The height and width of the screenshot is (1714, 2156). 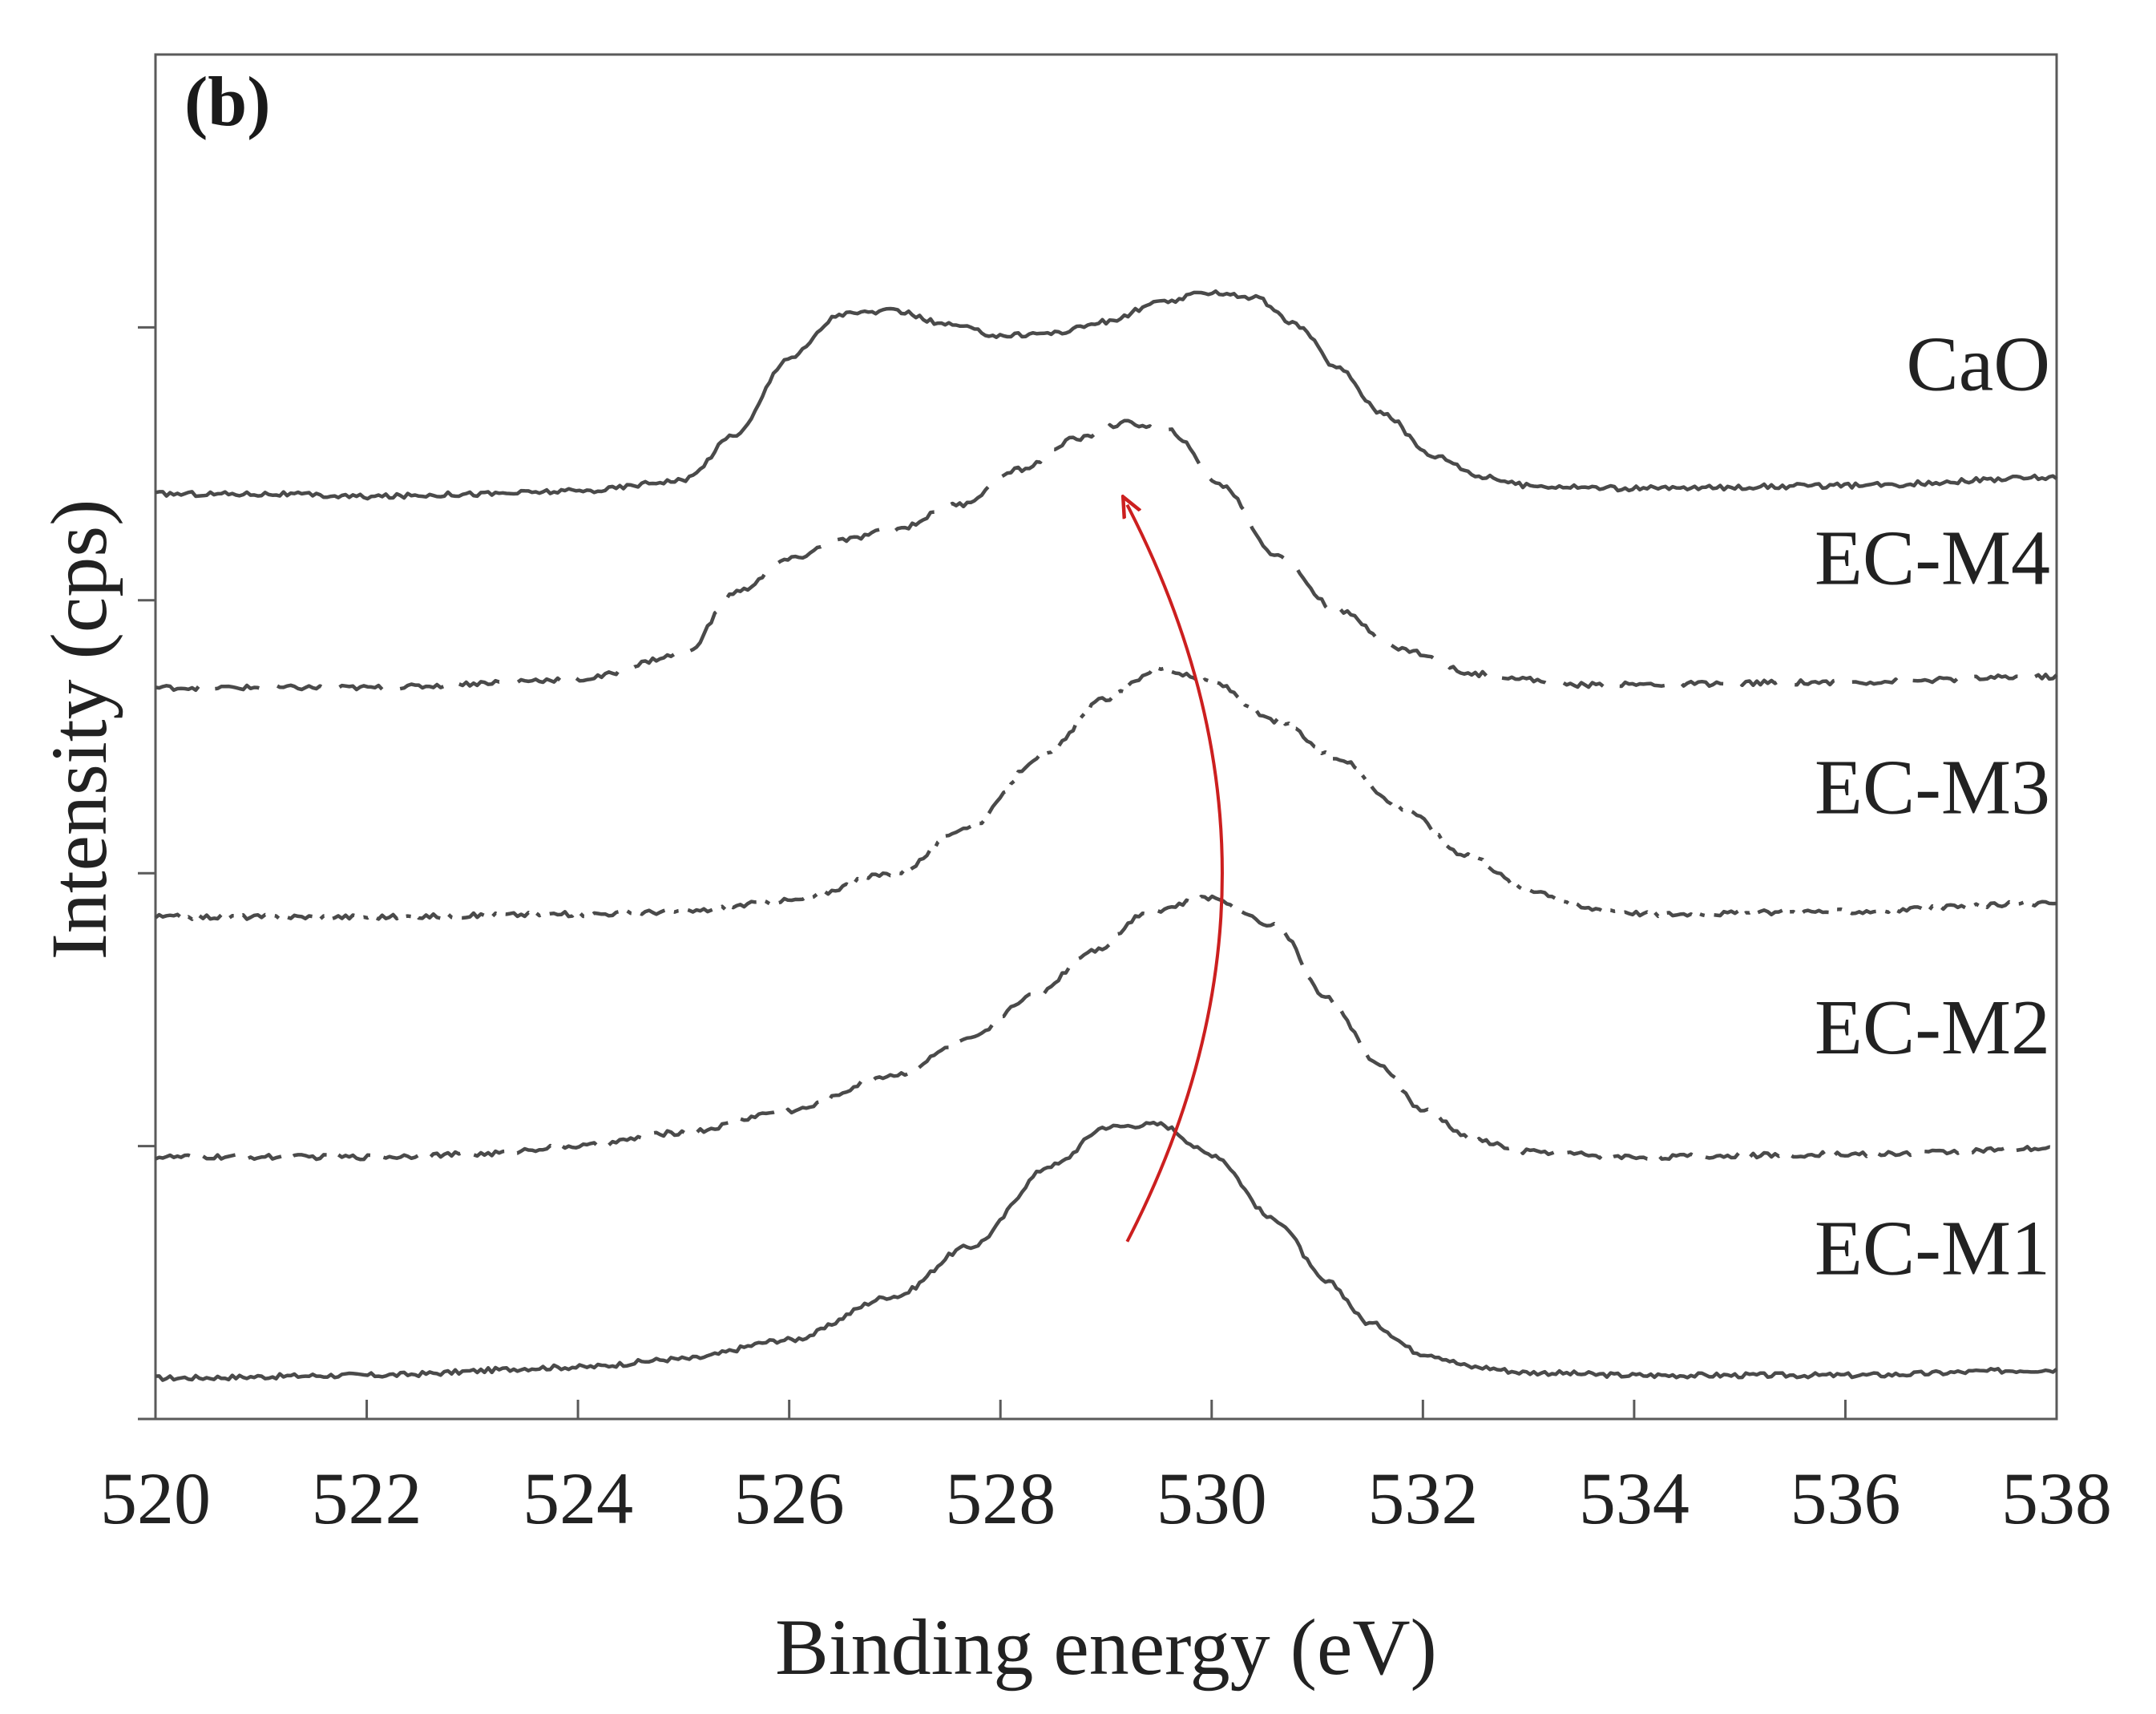 What do you see at coordinates (1106, 1251) in the screenshot?
I see `series-line-EC-M1` at bounding box center [1106, 1251].